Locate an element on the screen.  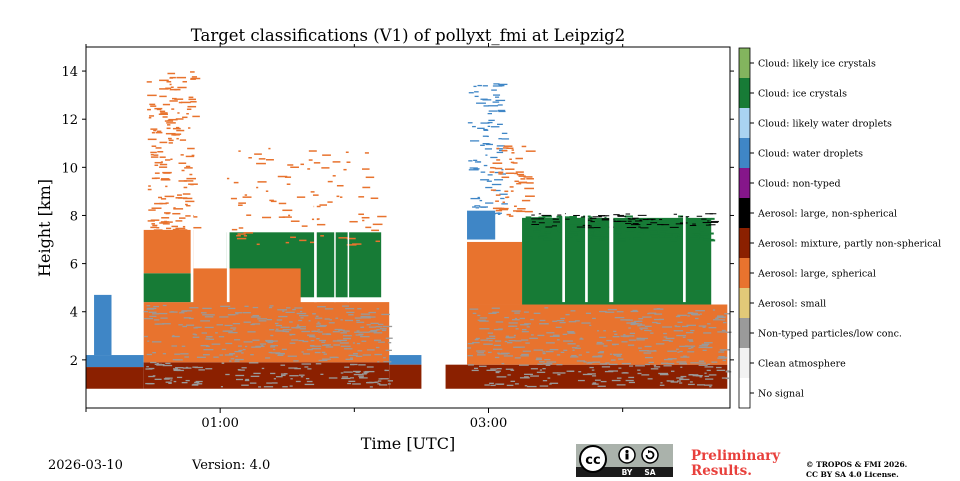
colorbar-label: Cloud: likely water droplets is located at coordinates (825, 124).